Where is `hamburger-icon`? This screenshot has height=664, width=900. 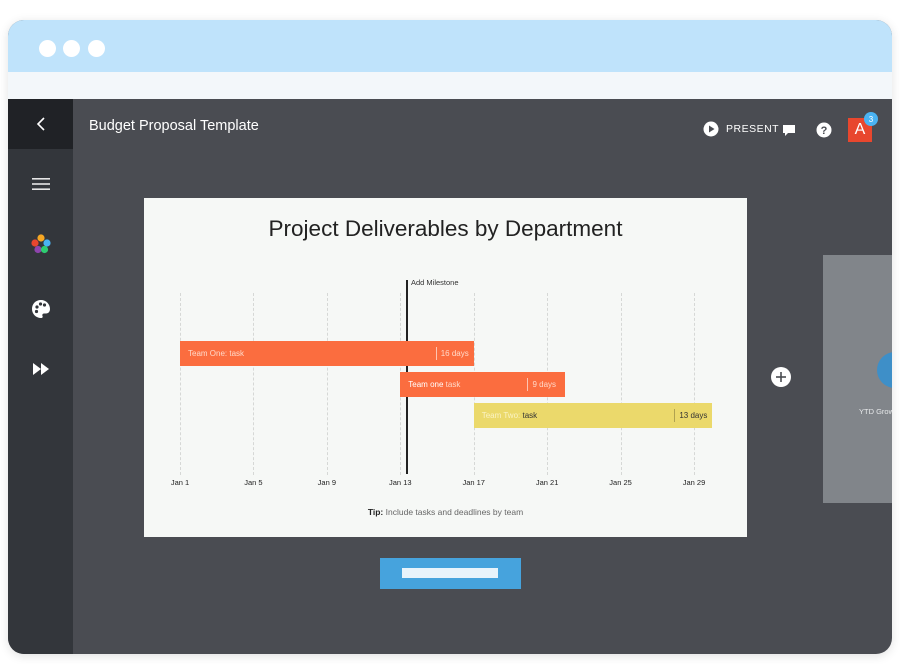
hamburger-icon is located at coordinates (40, 184).